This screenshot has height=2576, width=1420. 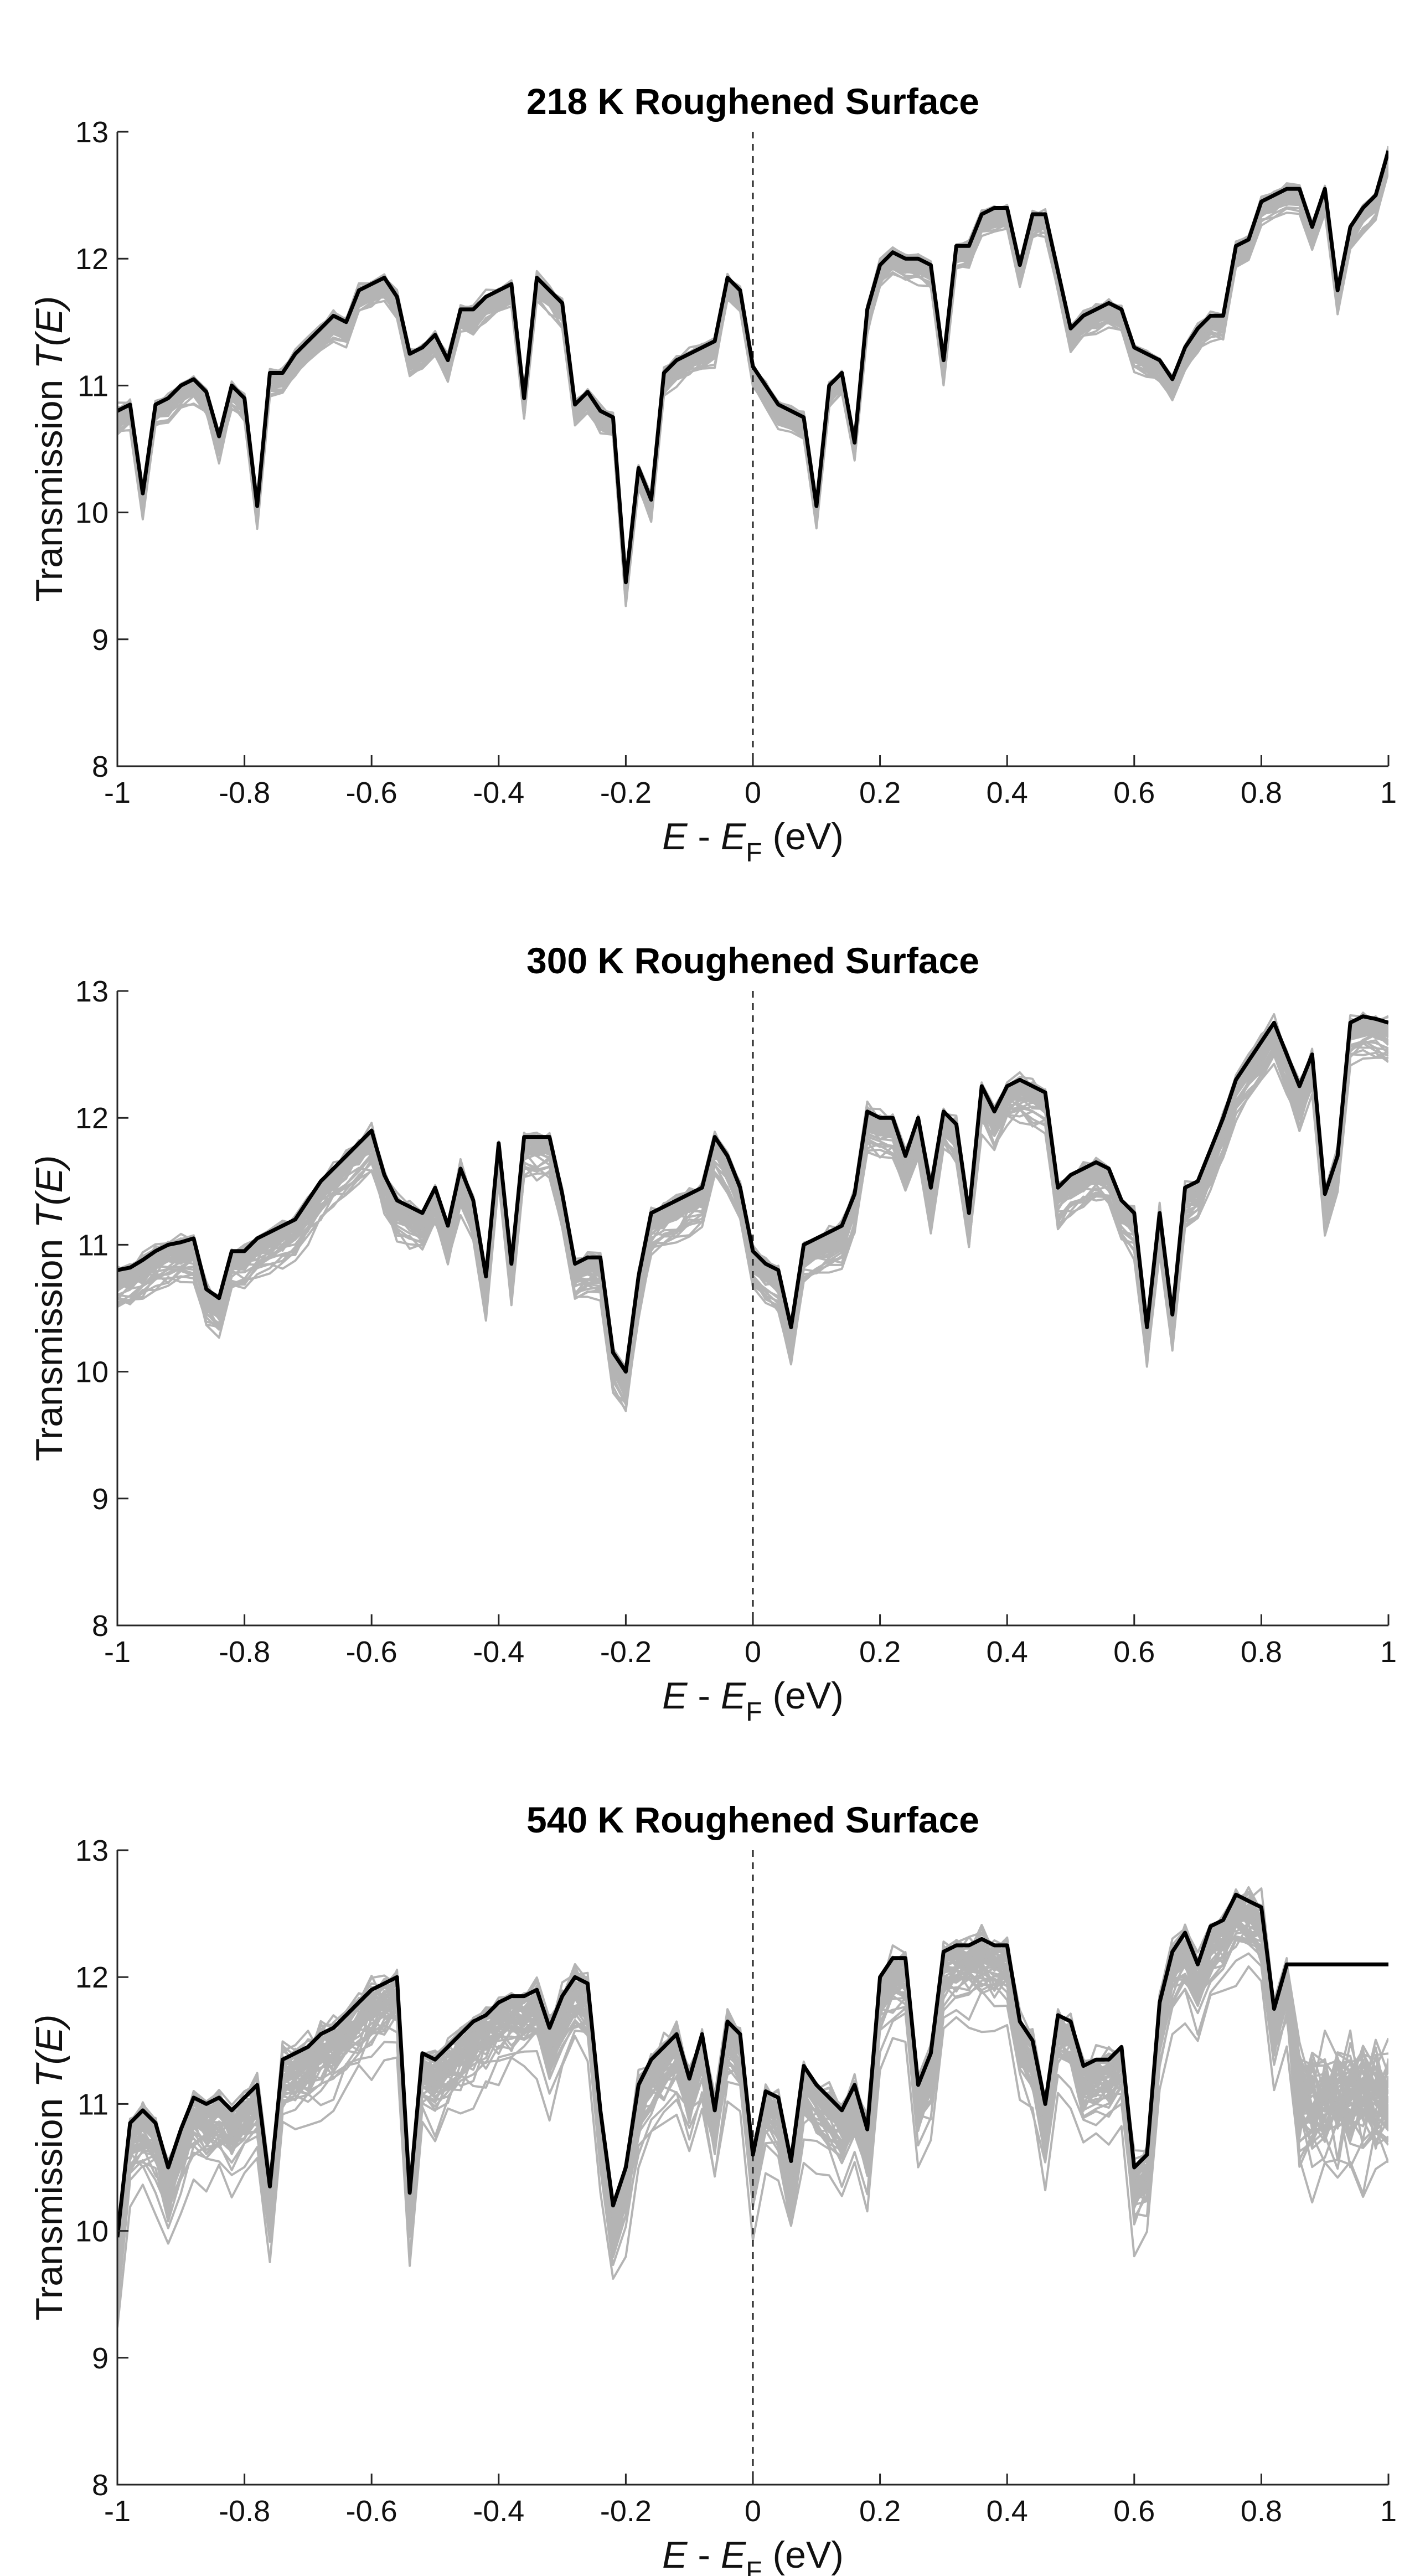 What do you see at coordinates (752, 1819) in the screenshot?
I see `chart-title: 540 K Roughened Surface` at bounding box center [752, 1819].